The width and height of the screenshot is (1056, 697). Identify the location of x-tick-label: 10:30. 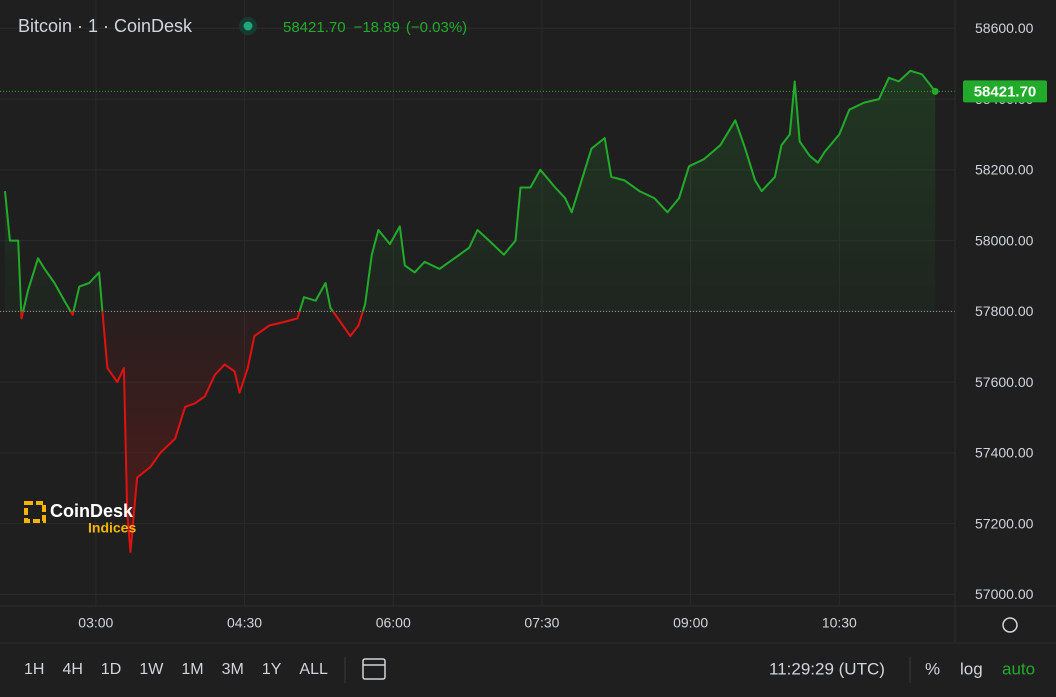
(839, 623).